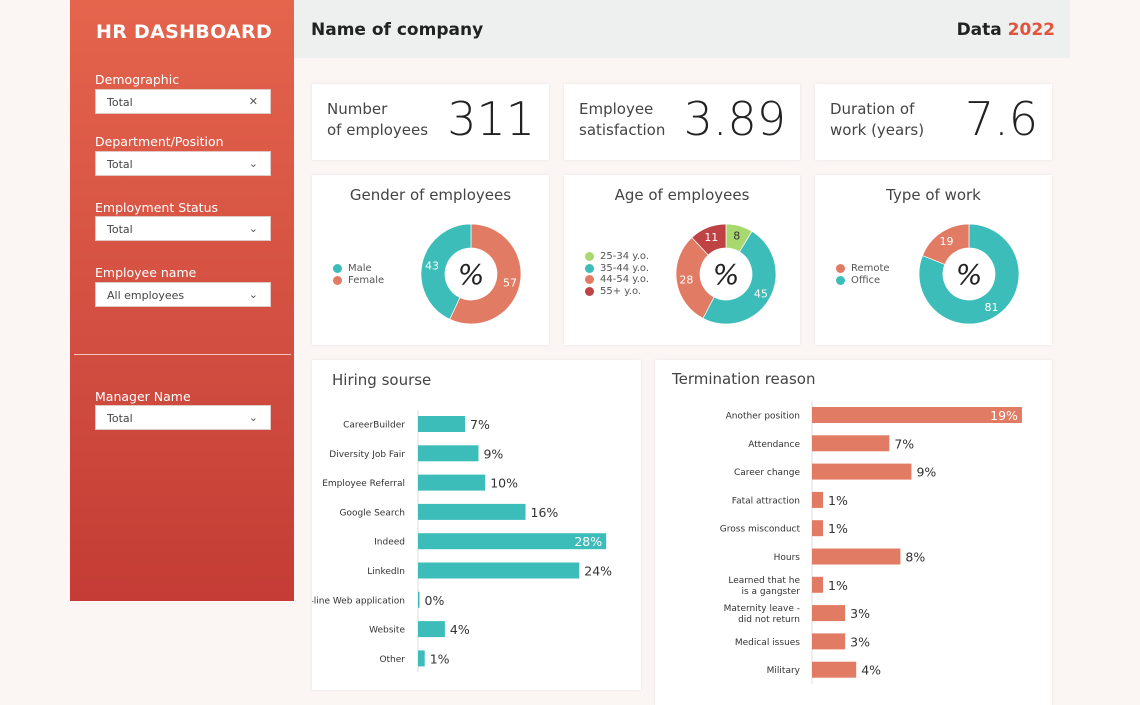 The image size is (1140, 705). I want to click on employment-status-select: Total ⌄, so click(183, 228).